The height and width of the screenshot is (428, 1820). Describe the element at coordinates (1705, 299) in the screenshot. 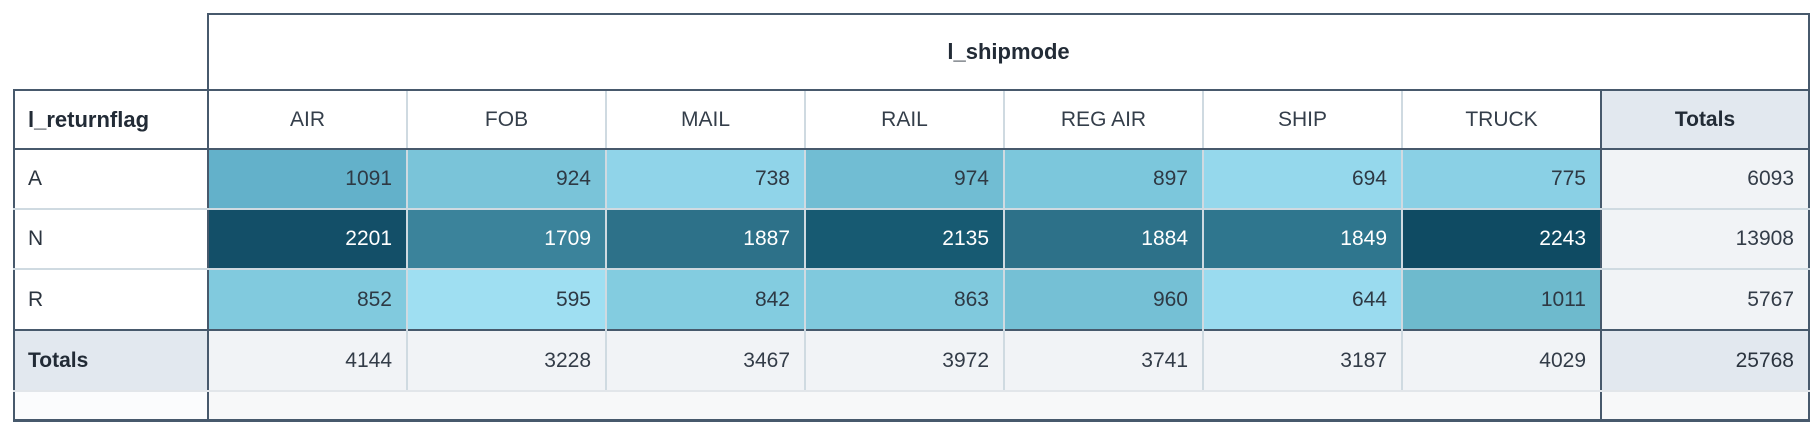

I see `row-total-cell: 5767` at that location.